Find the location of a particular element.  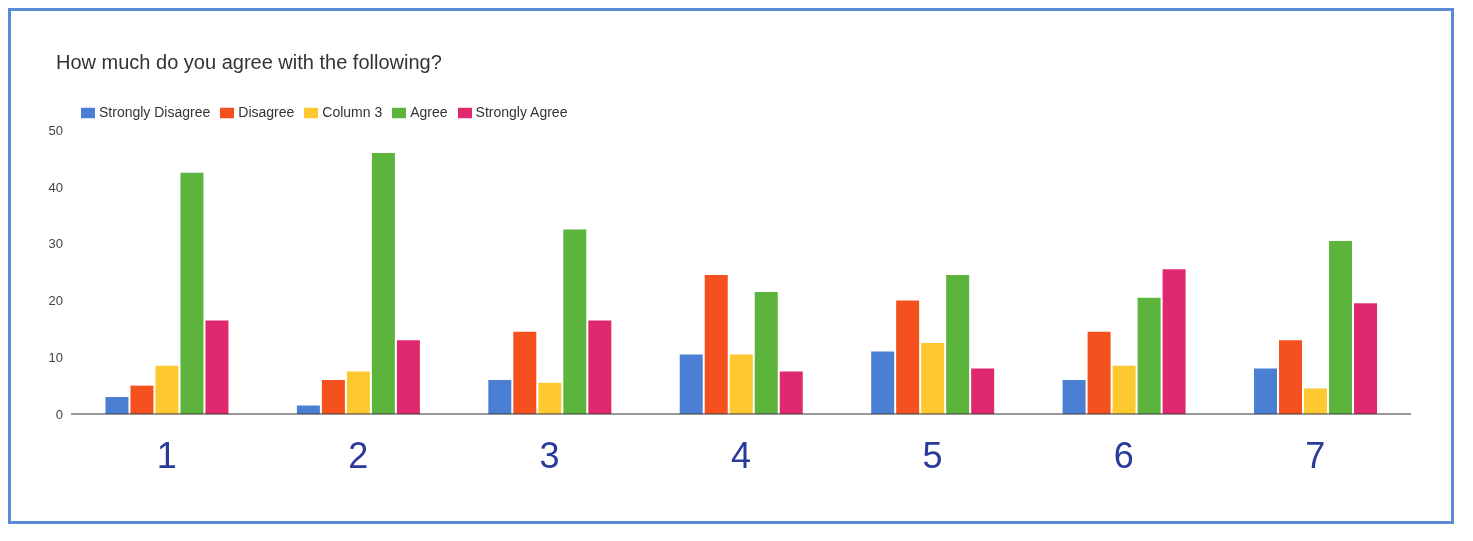

x-tick-label: 5 is located at coordinates (932, 455).